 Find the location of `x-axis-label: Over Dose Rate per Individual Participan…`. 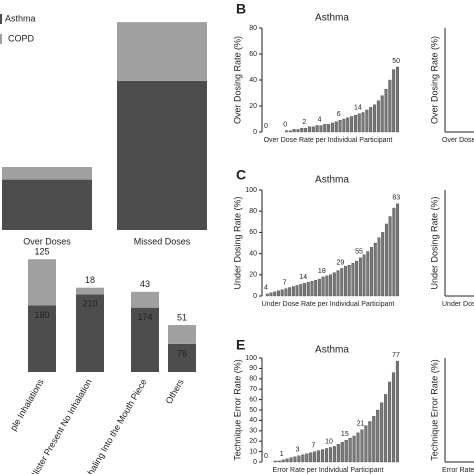

x-axis-label: Over Dose Rate per Individual Participan… is located at coordinates (328, 140).